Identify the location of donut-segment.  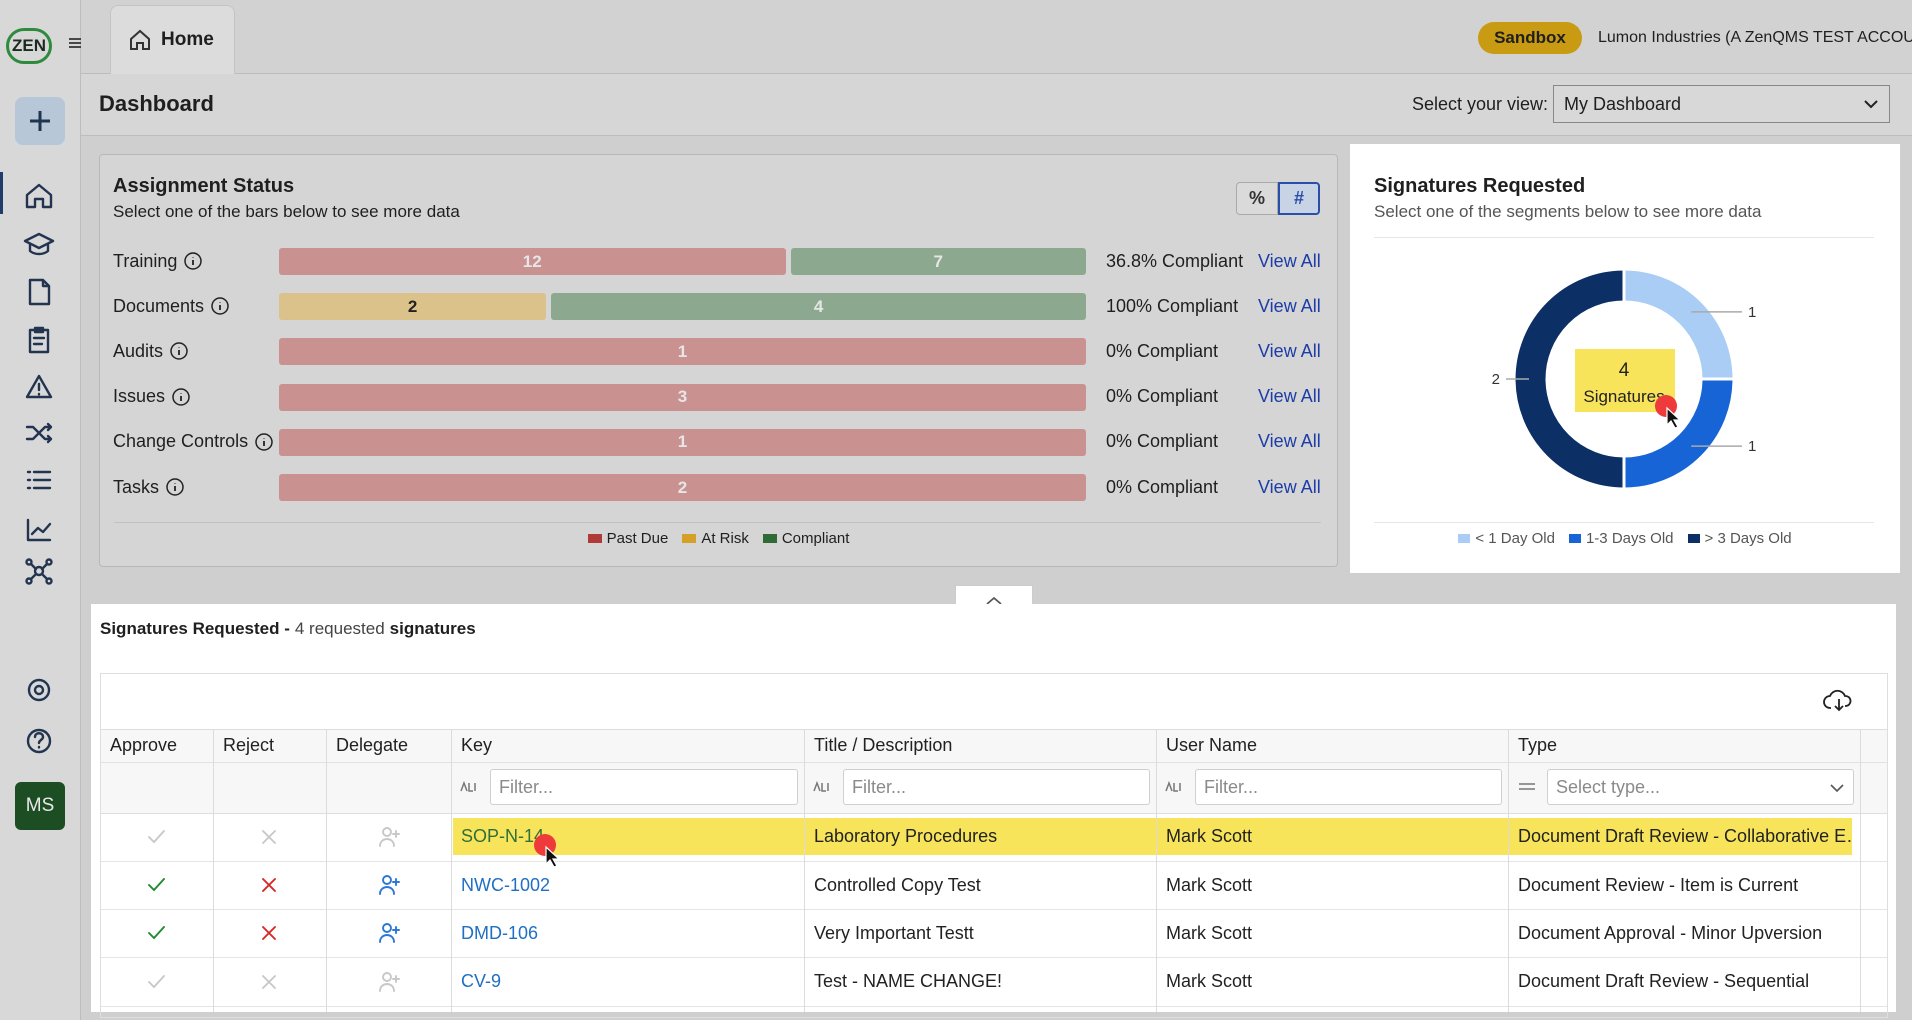
(1569, 379).